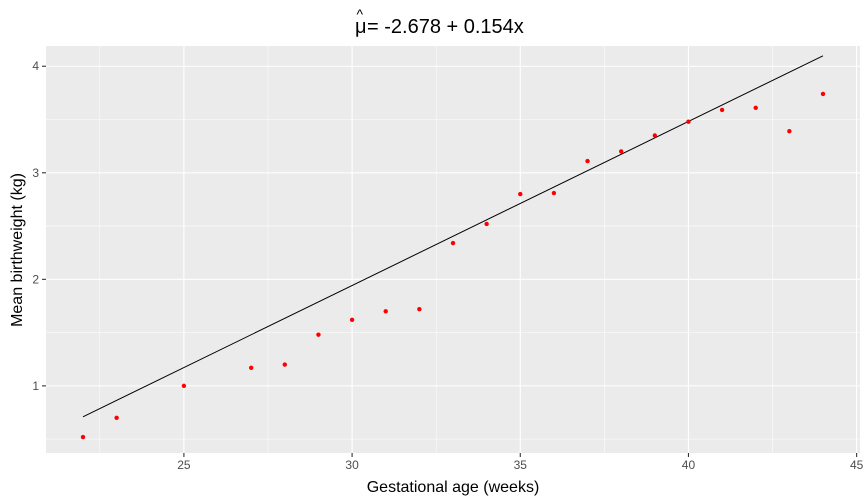 This screenshot has height=504, width=864. I want to click on y-axis-title: Mean birthweight (kg), so click(17, 250).